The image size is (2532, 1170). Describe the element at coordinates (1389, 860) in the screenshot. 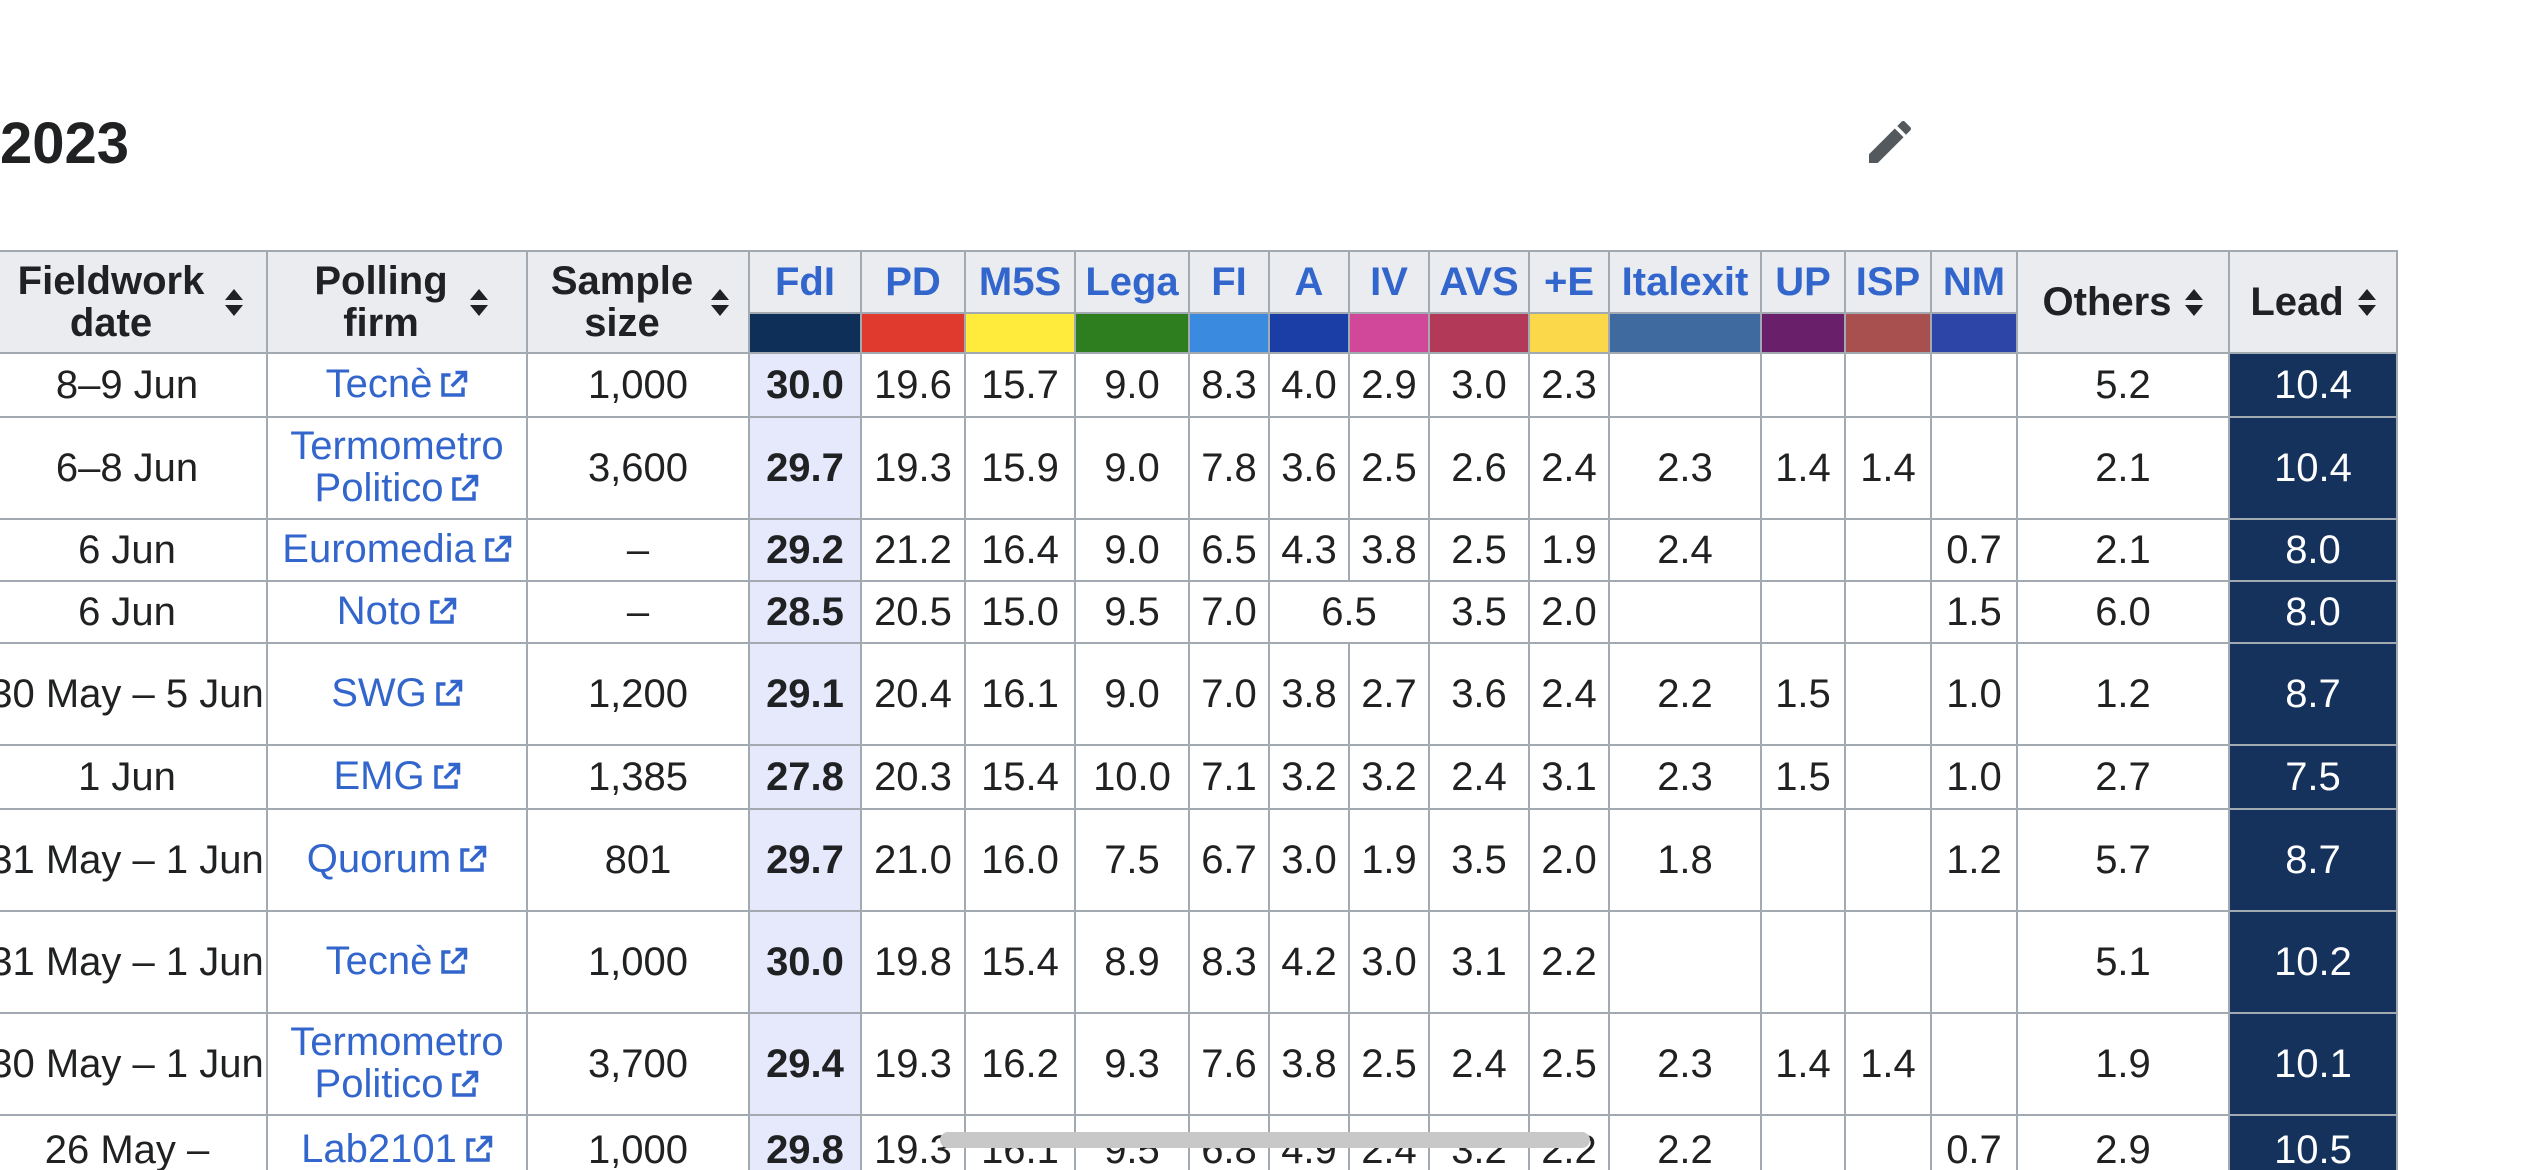

I see `party-value-iv: 1.9` at that location.